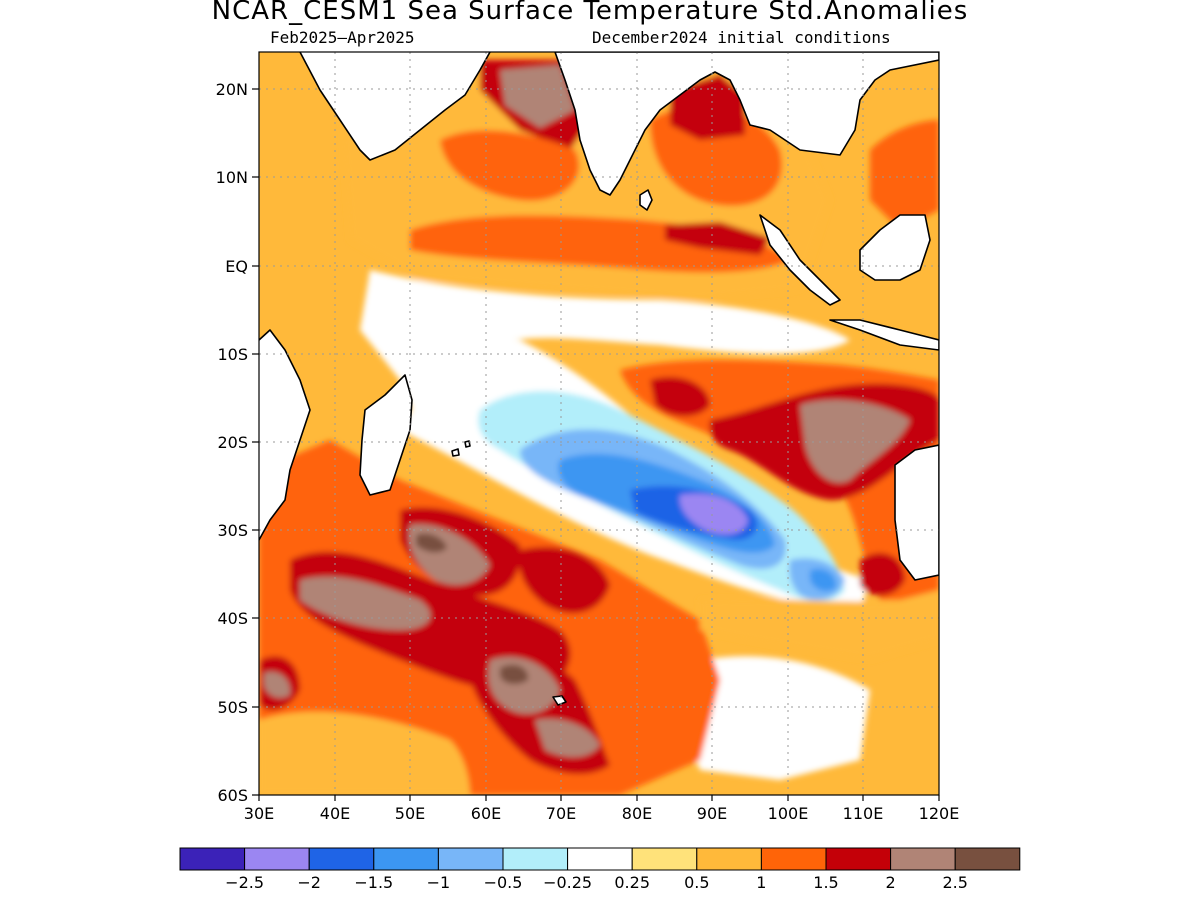 The height and width of the screenshot is (900, 1200). Describe the element at coordinates (741, 37) in the screenshot. I see `initial-conditions: December2024 initial conditions` at that location.